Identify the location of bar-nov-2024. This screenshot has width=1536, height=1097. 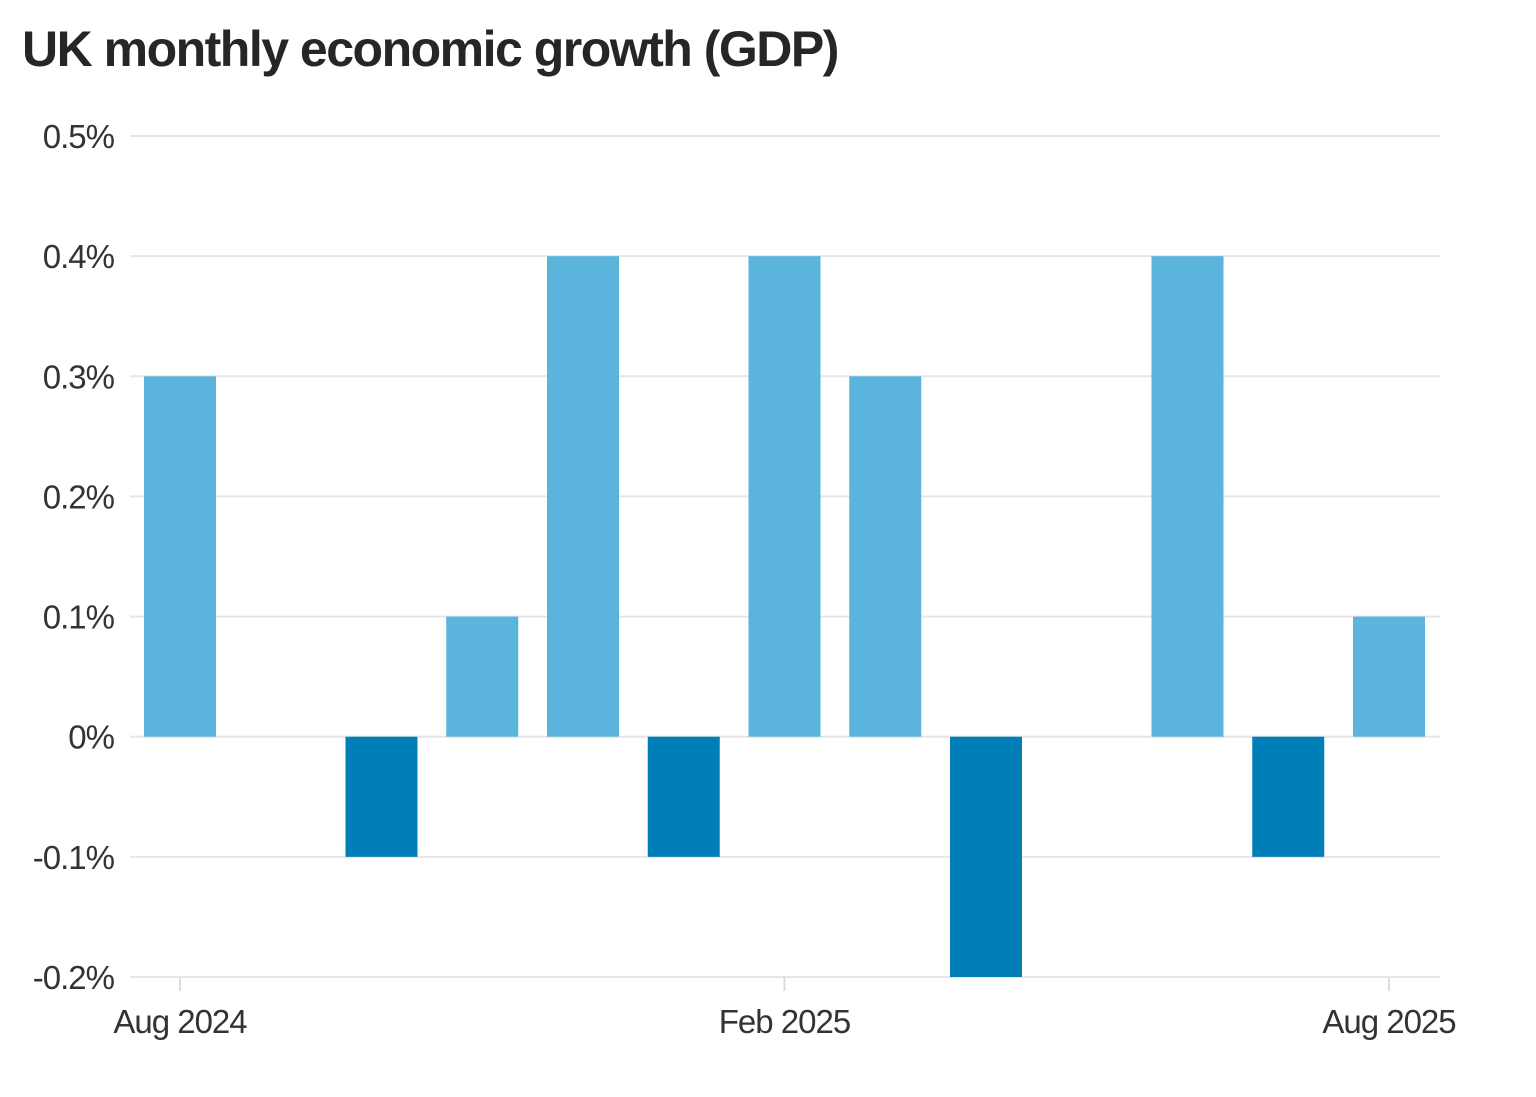
(482, 676).